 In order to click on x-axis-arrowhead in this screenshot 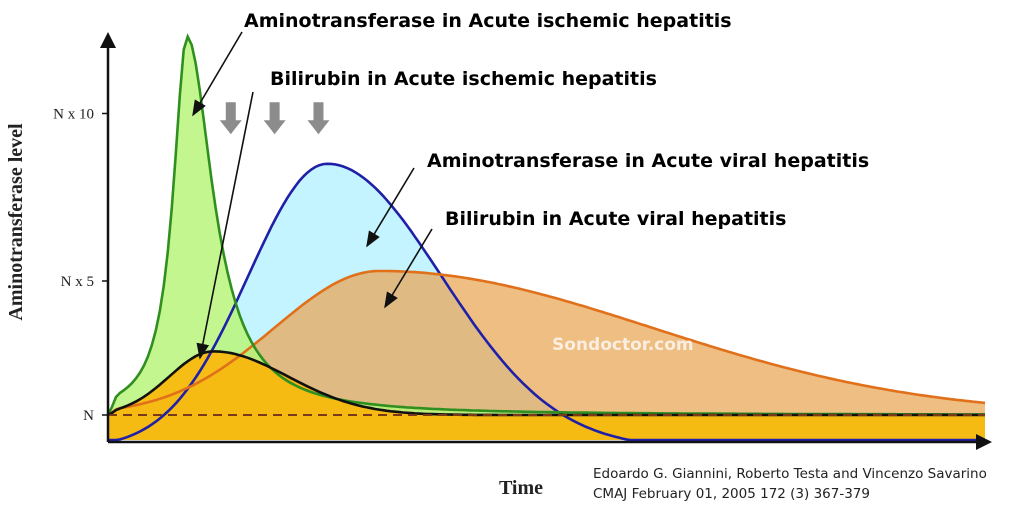, I will do `click(984, 442)`.